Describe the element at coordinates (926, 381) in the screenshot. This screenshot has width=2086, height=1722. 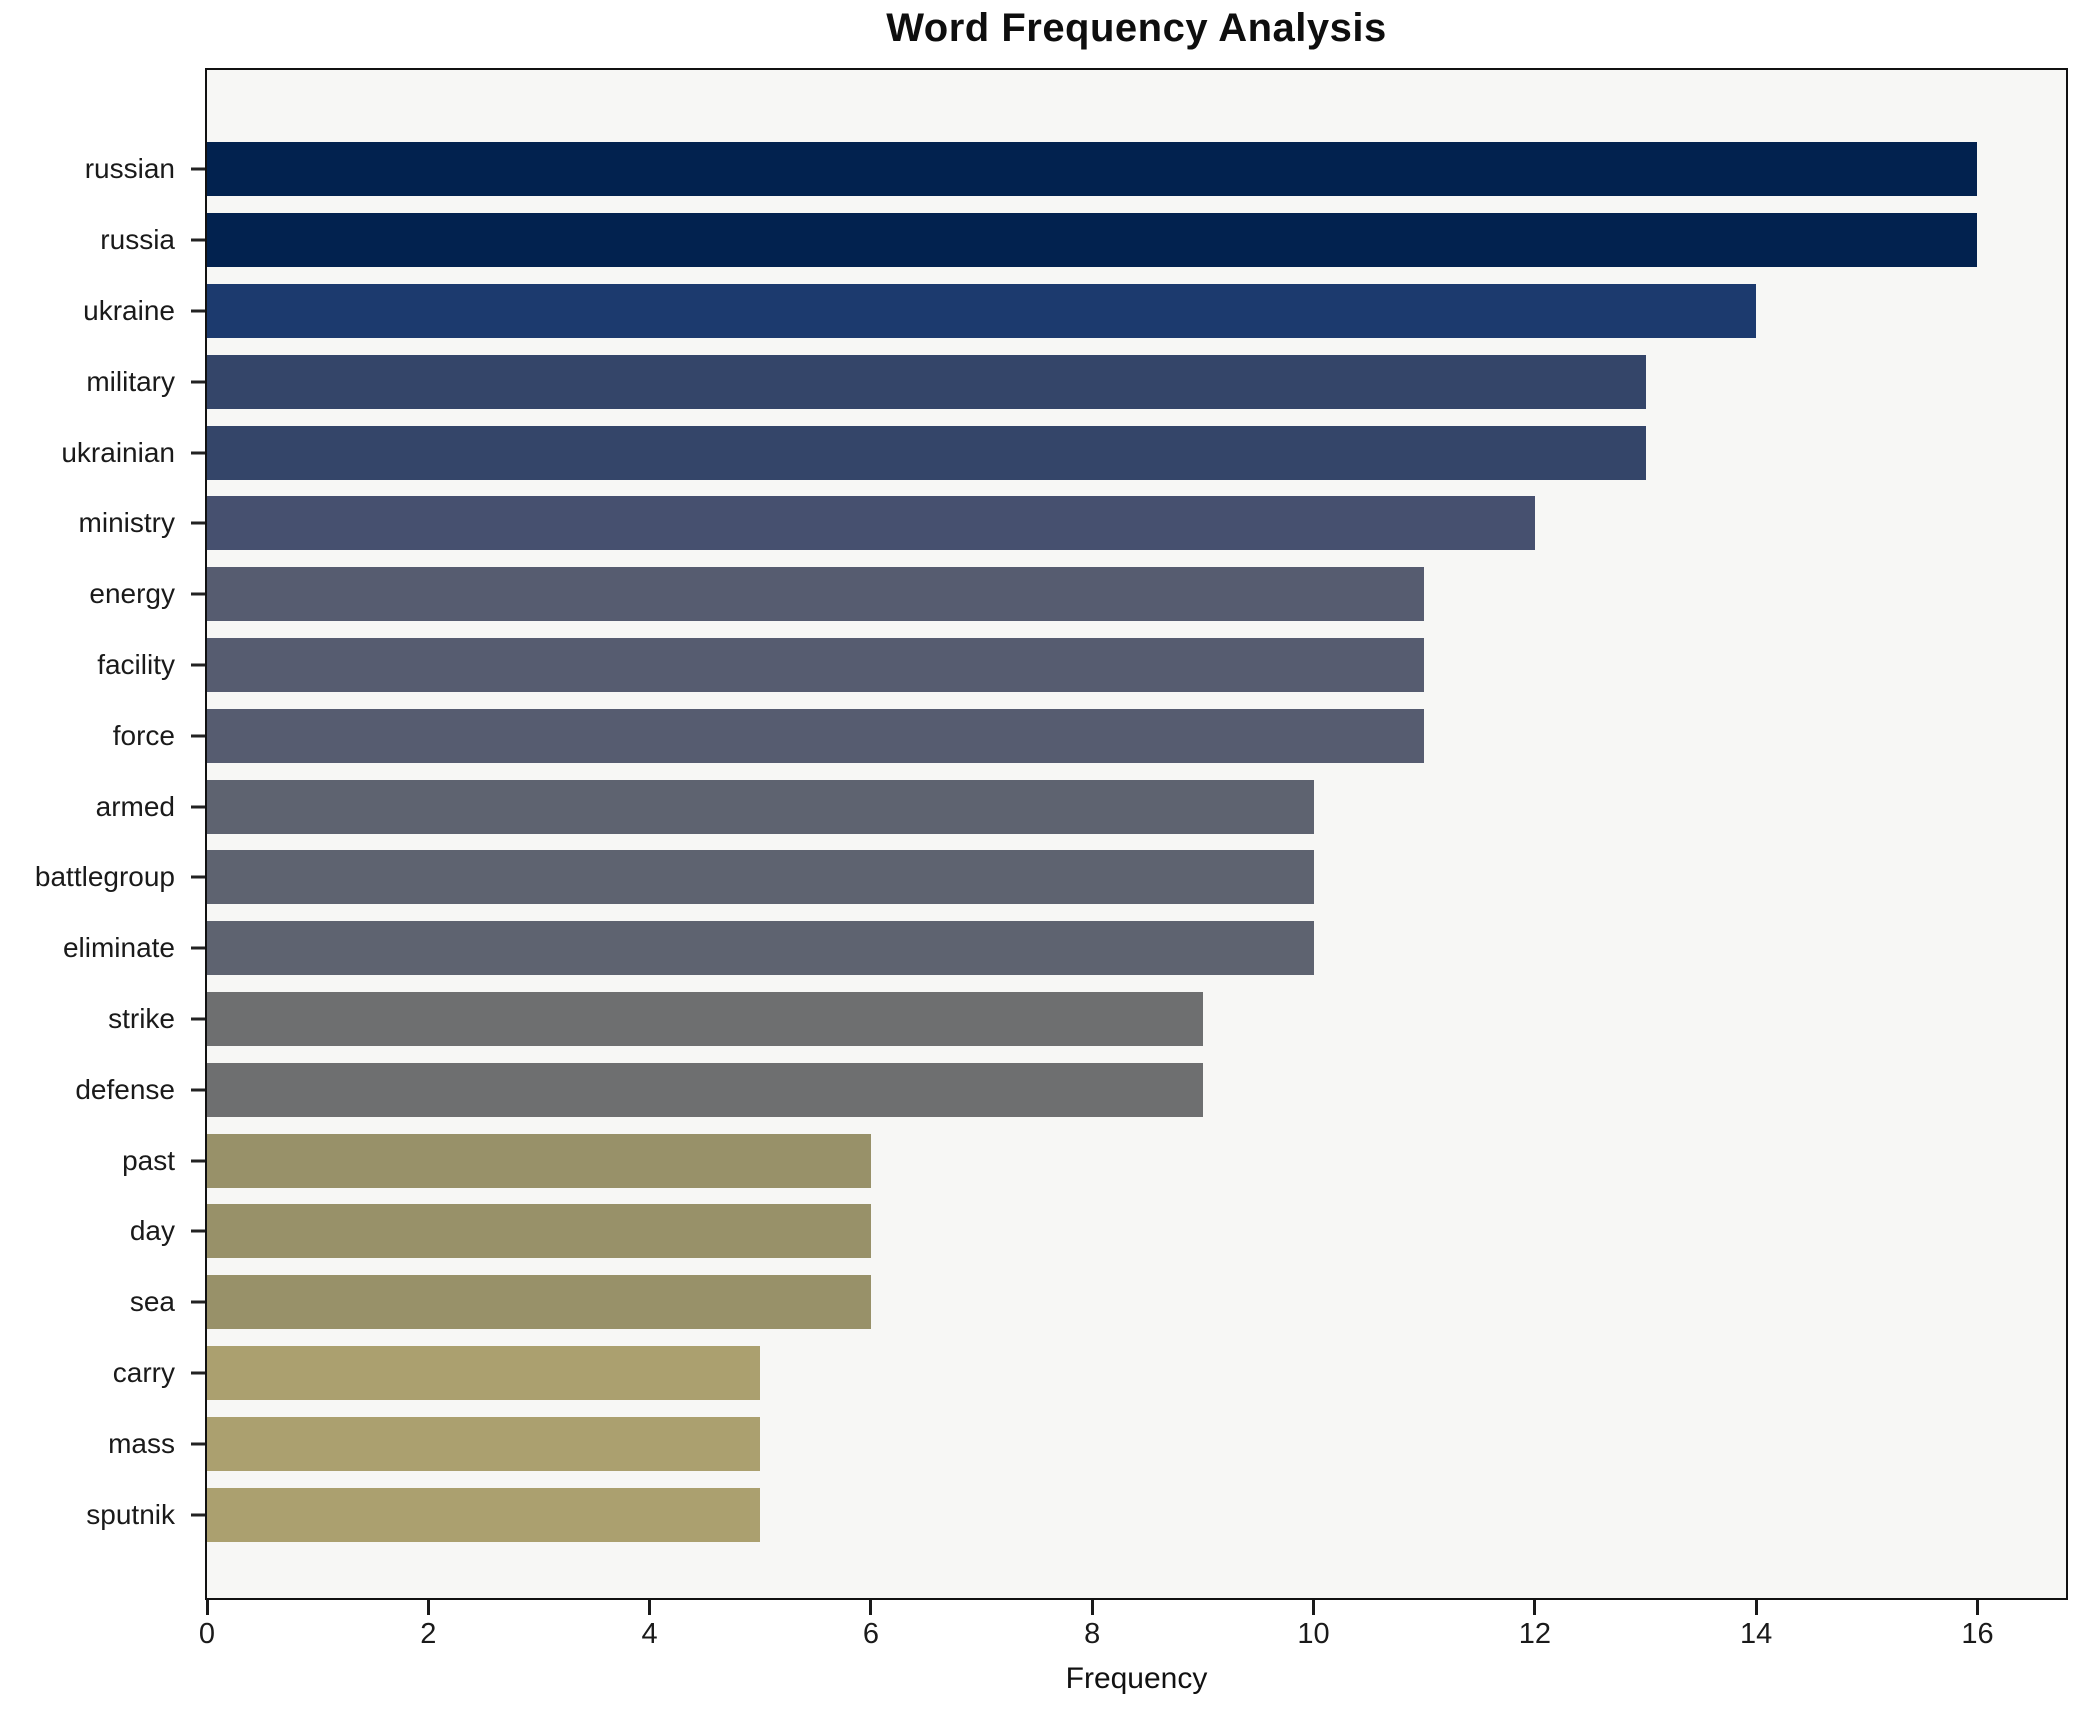
I see `bar-military` at that location.